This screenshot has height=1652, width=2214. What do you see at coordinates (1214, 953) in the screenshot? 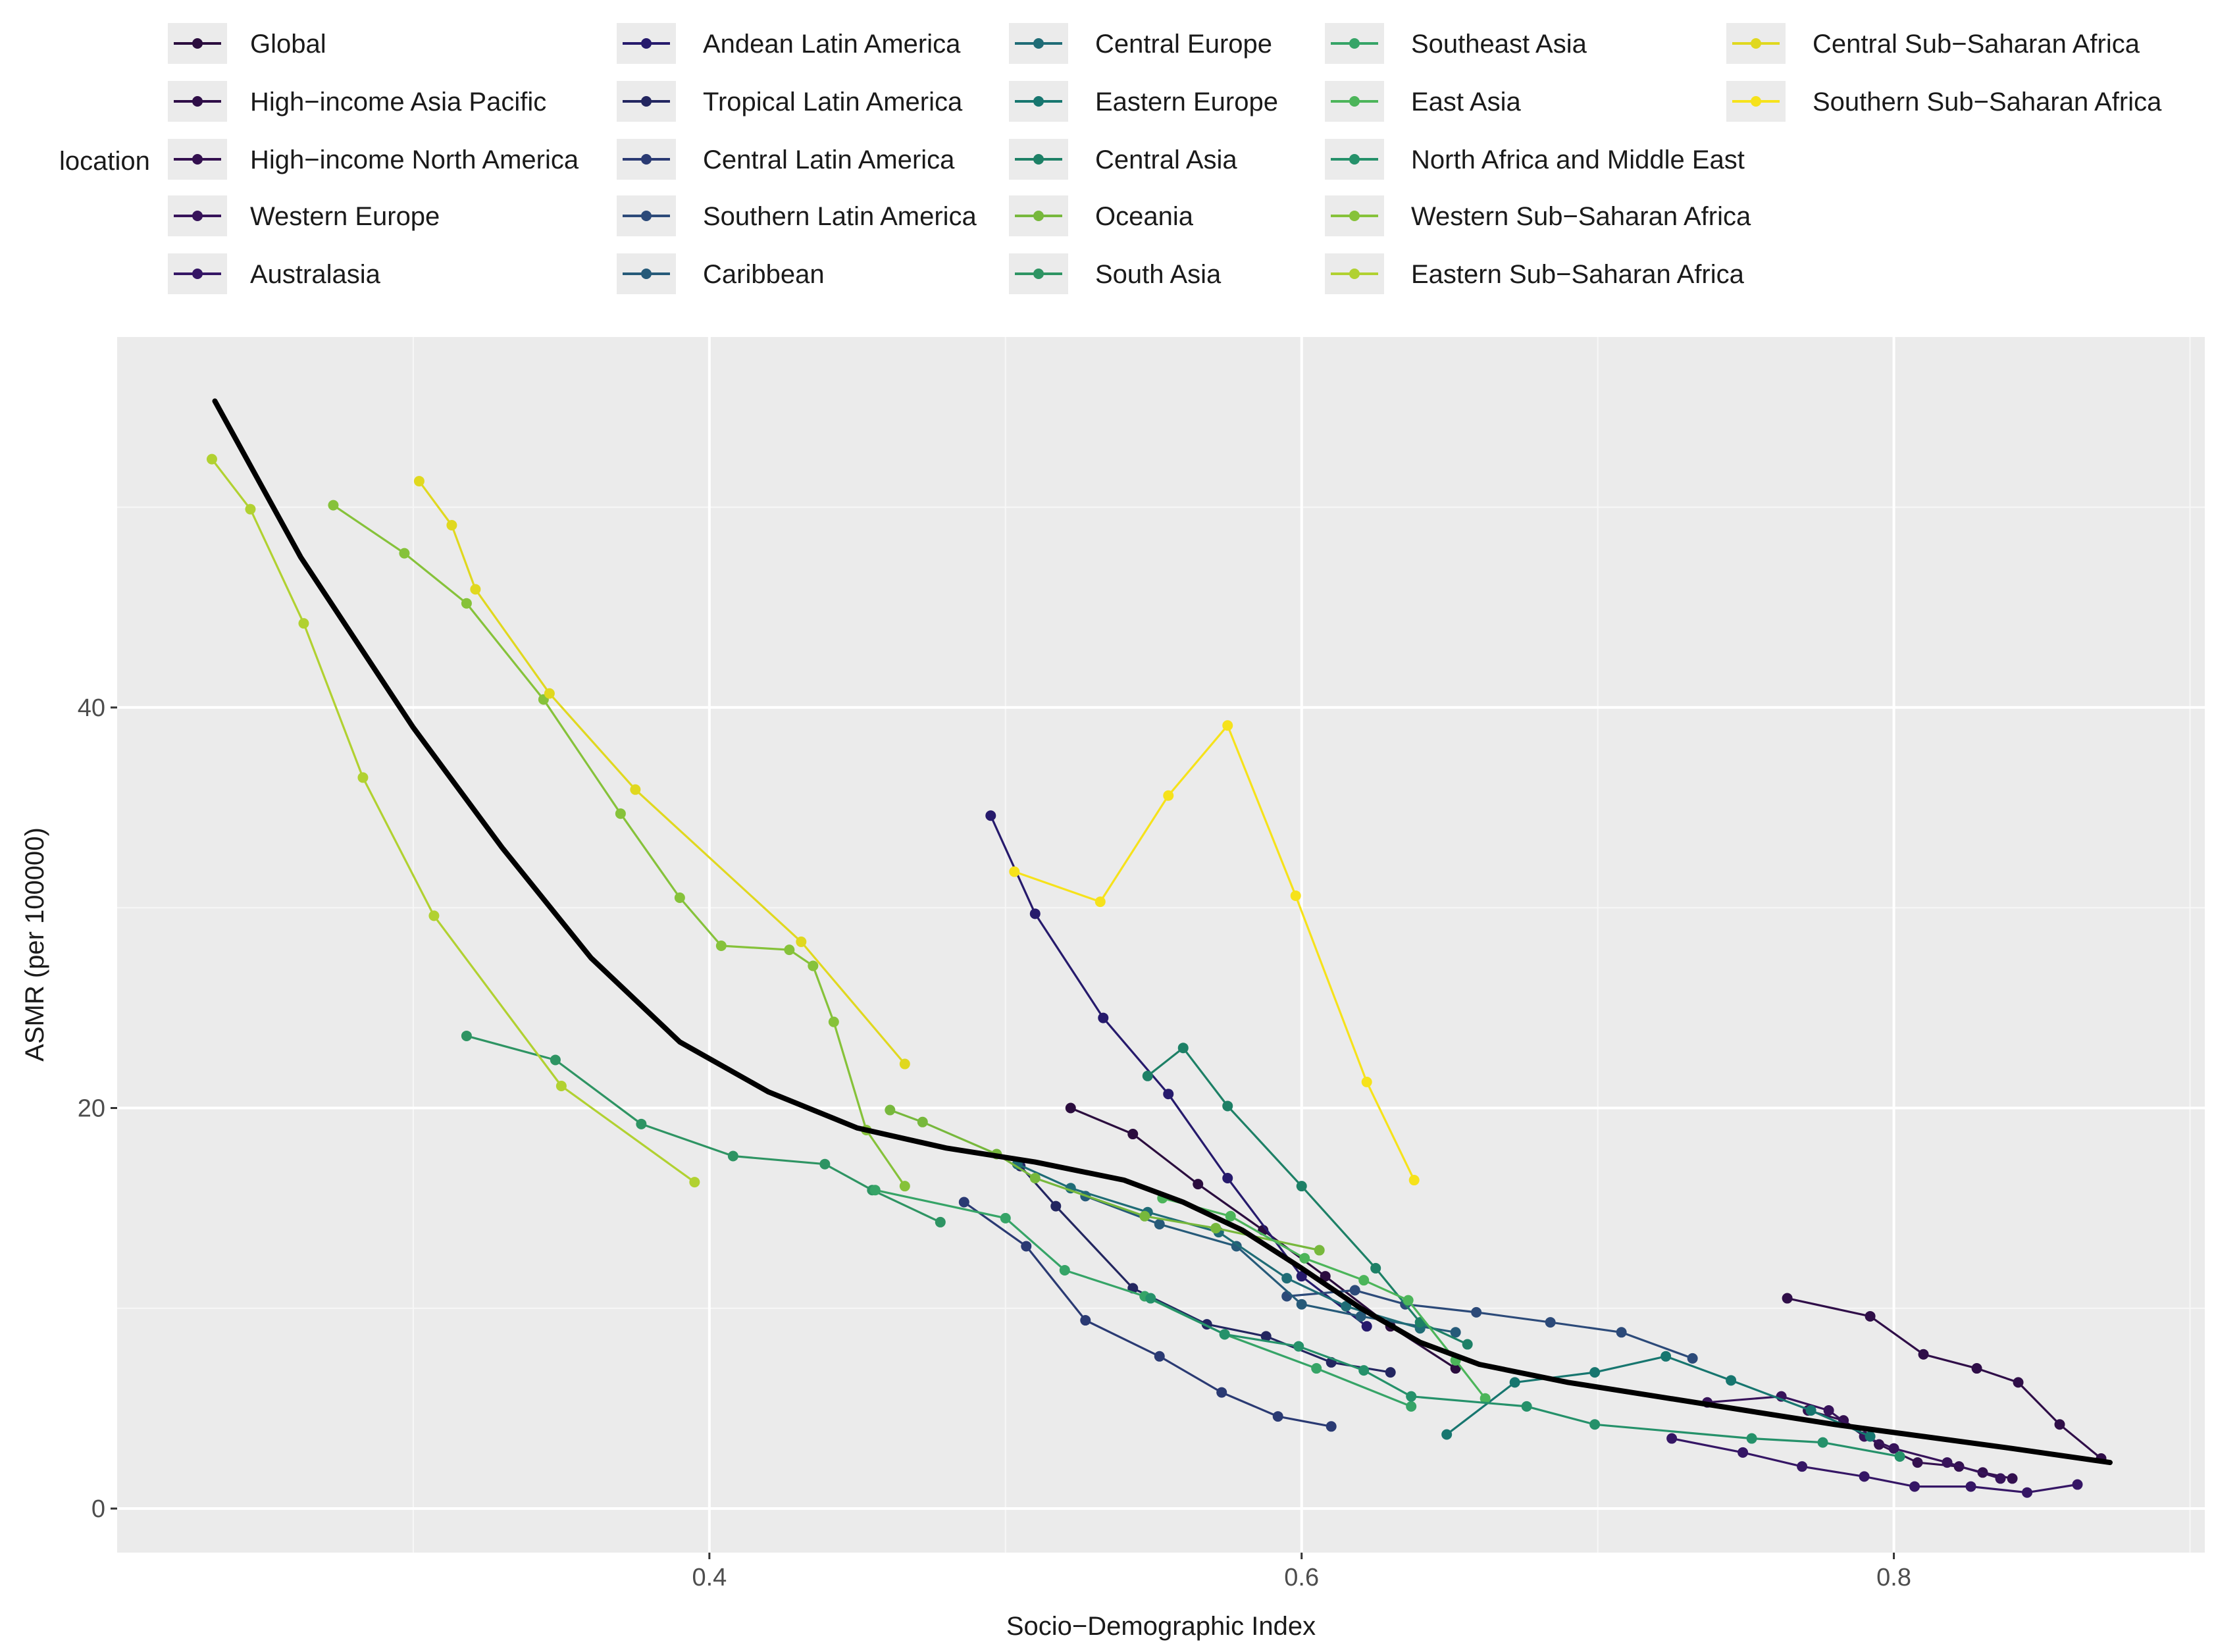
I see `series-southern-sub-saharan-africa` at bounding box center [1214, 953].